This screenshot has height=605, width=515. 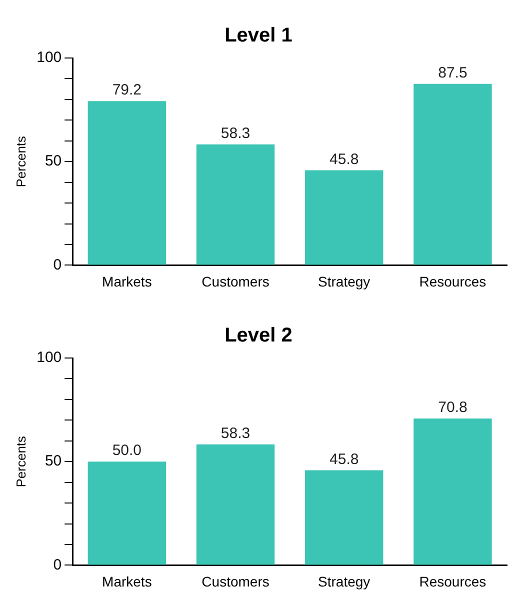 What do you see at coordinates (127, 451) in the screenshot?
I see `data-label: 50.0` at bounding box center [127, 451].